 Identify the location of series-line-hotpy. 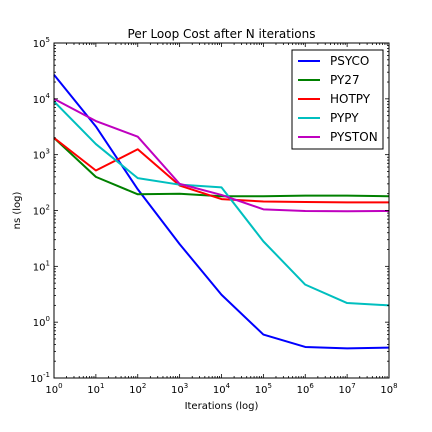
(221, 170).